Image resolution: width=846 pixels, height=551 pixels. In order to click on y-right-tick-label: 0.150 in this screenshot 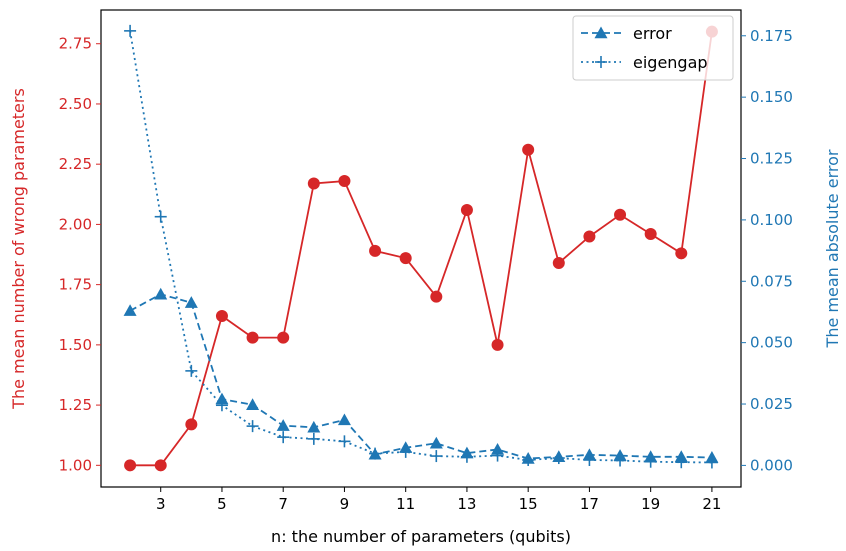, I will do `click(771, 97)`.